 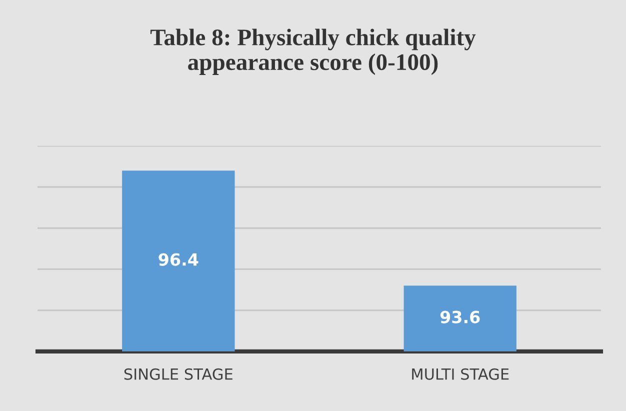 I want to click on x-tick-label: MULTI STAGE, so click(x=460, y=374).